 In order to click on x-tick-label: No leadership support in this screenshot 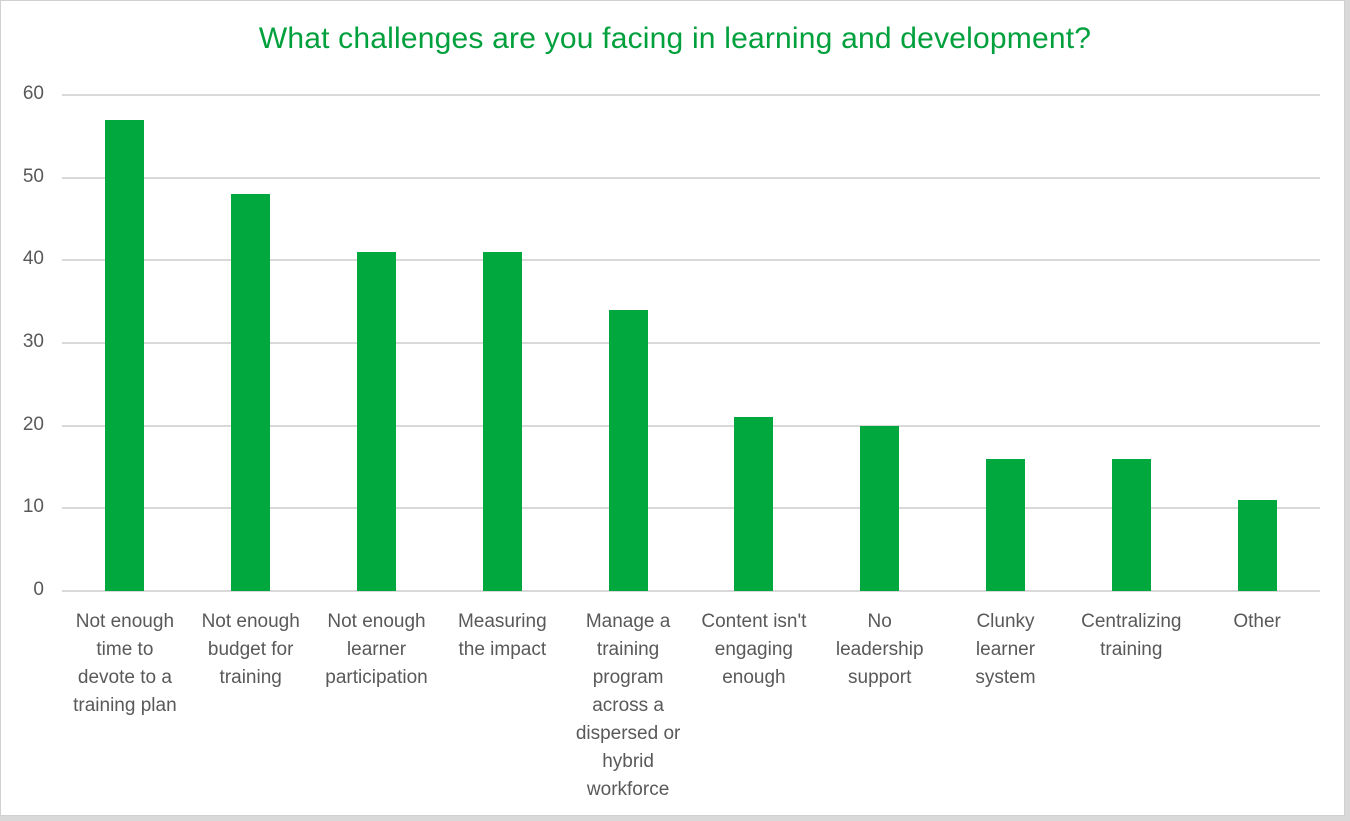, I will do `click(879, 649)`.